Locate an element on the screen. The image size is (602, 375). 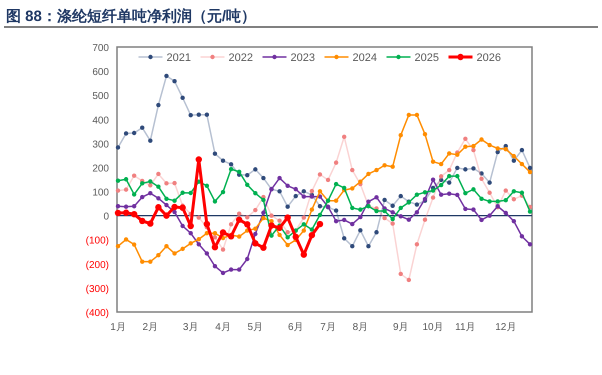
x-tick-label: 11月 is located at coordinates (465, 327).